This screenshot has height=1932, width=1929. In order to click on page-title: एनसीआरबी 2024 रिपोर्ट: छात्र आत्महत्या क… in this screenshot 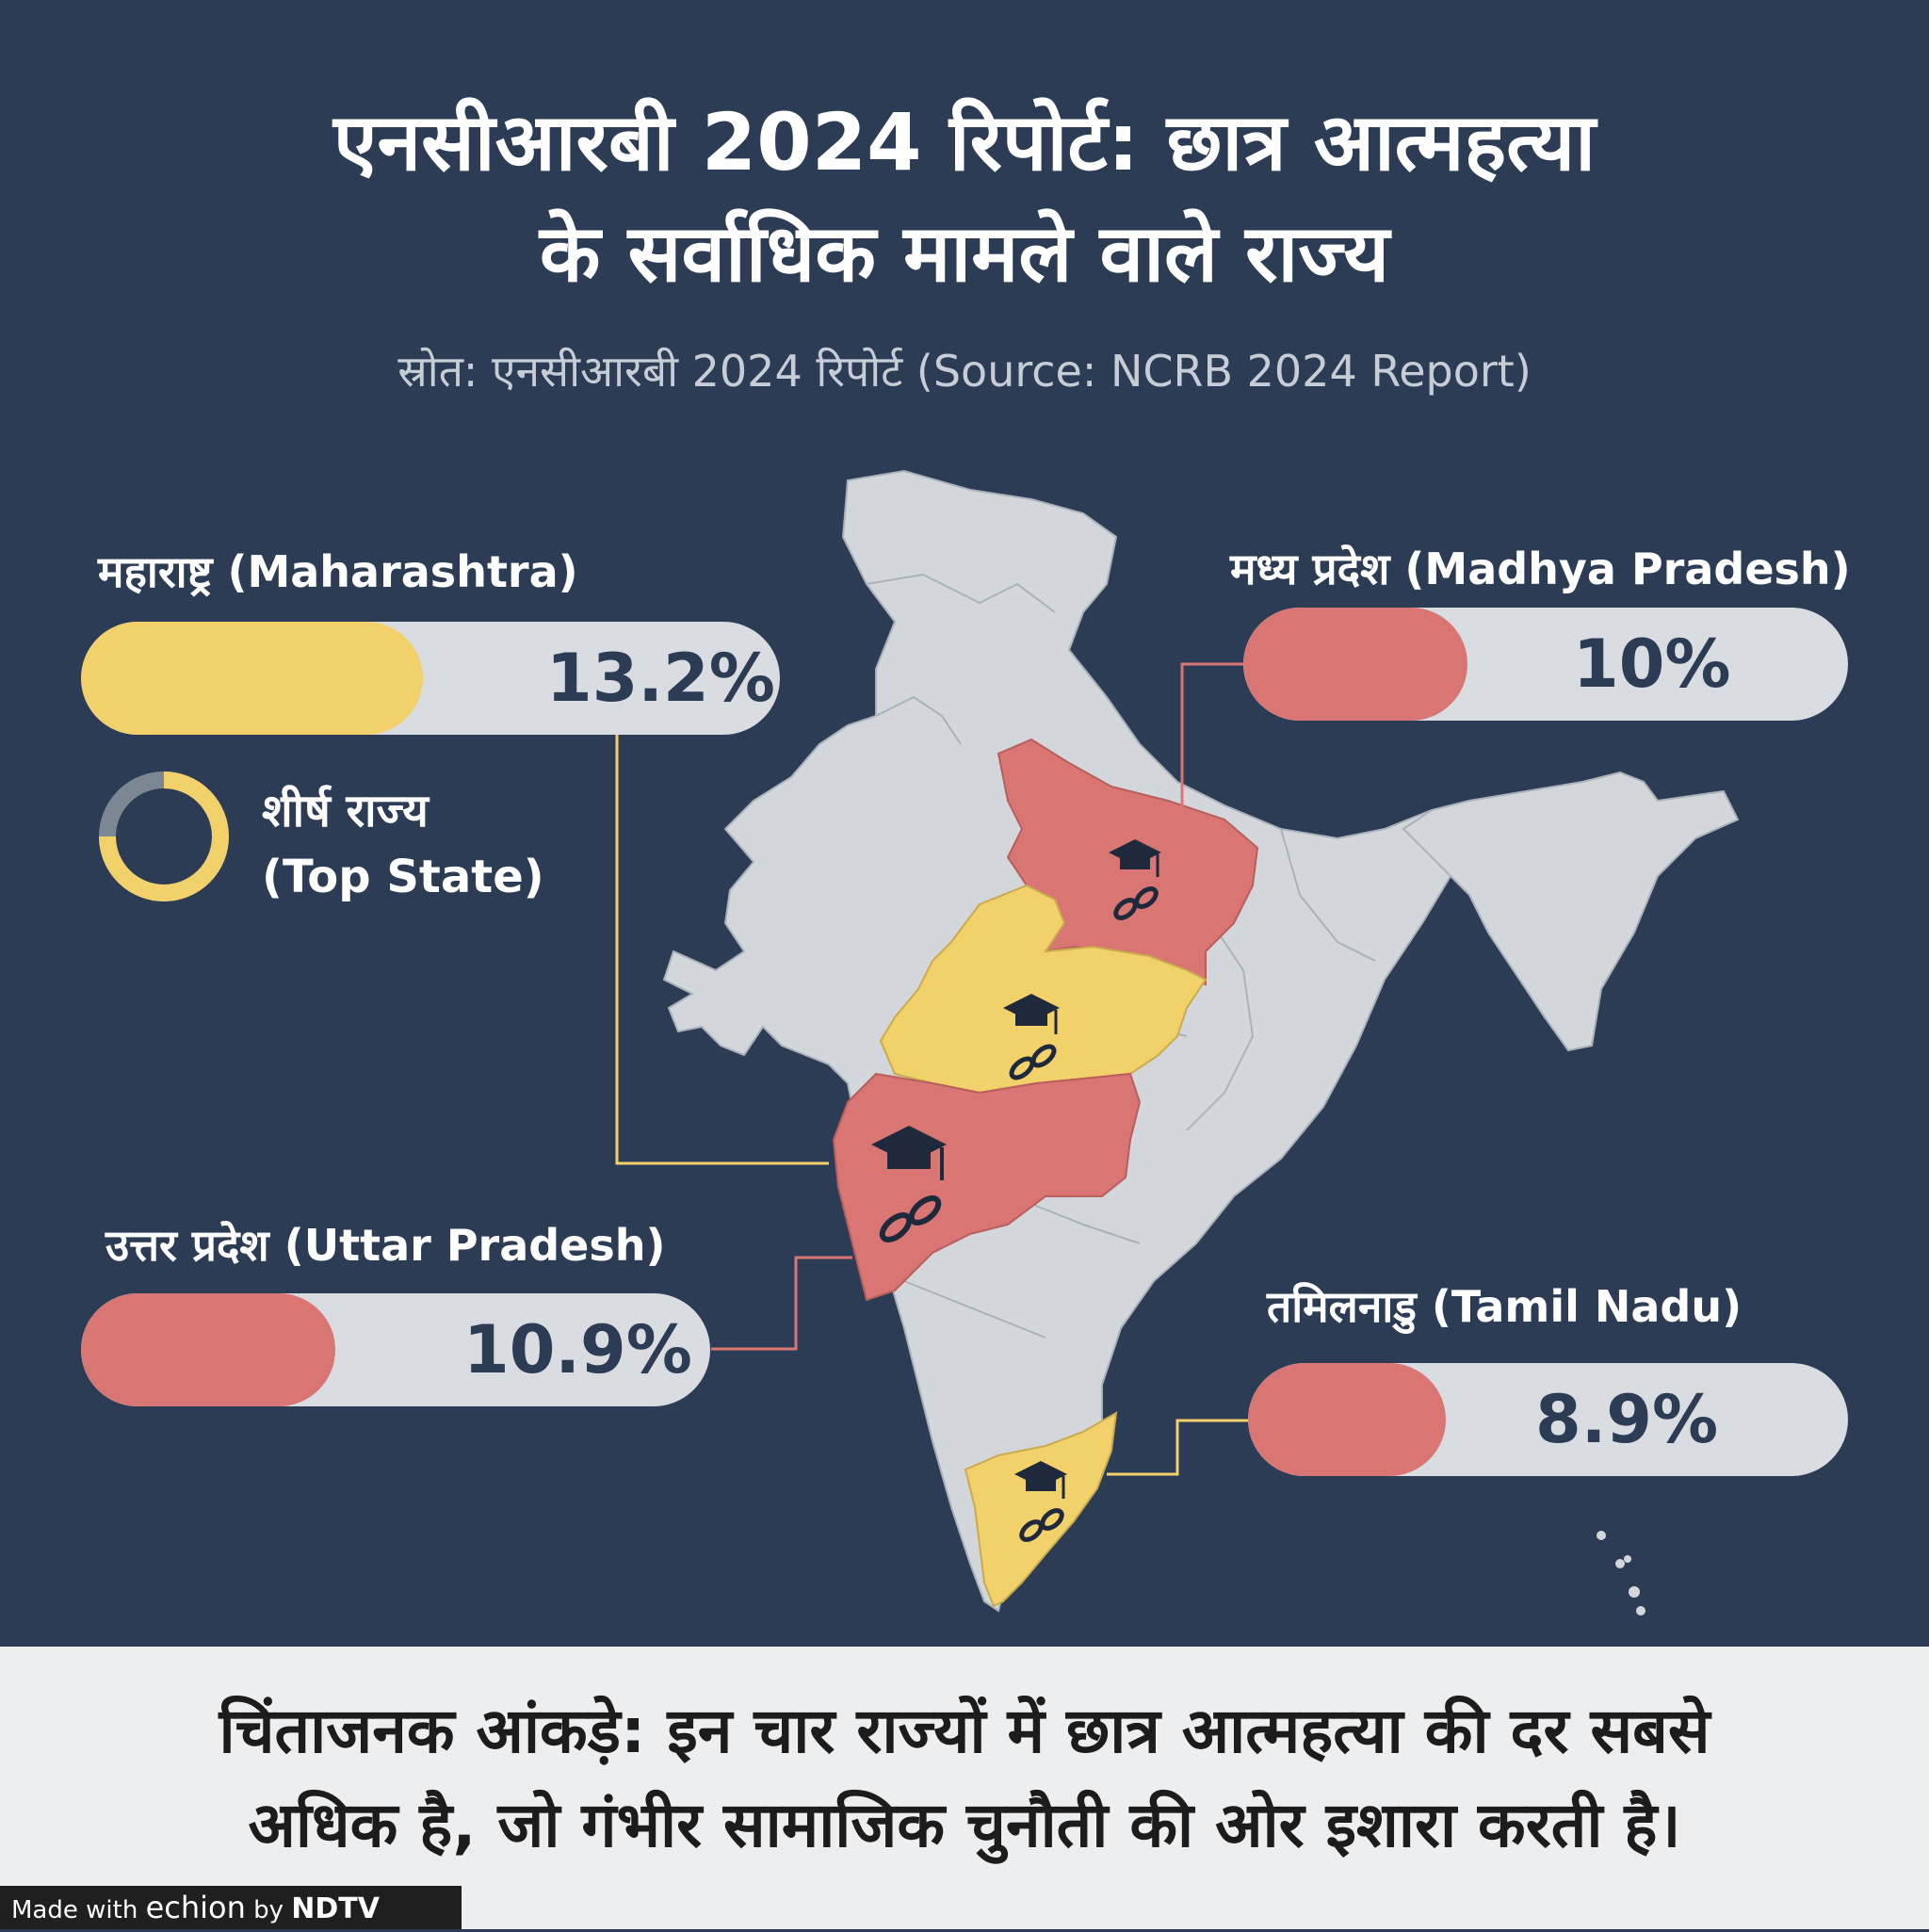, I will do `click(964, 198)`.